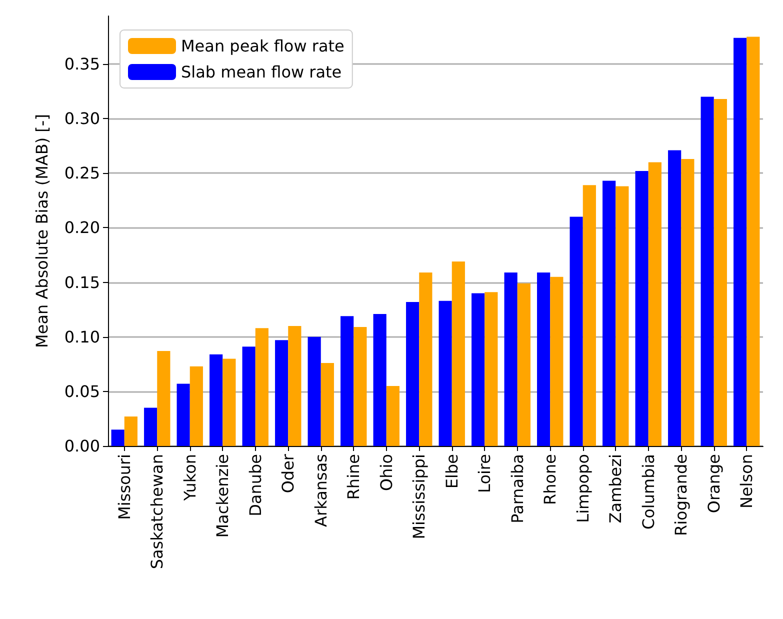 The width and height of the screenshot is (783, 619). What do you see at coordinates (261, 72) in the screenshot?
I see `legend-label: Slab mean flow rate` at bounding box center [261, 72].